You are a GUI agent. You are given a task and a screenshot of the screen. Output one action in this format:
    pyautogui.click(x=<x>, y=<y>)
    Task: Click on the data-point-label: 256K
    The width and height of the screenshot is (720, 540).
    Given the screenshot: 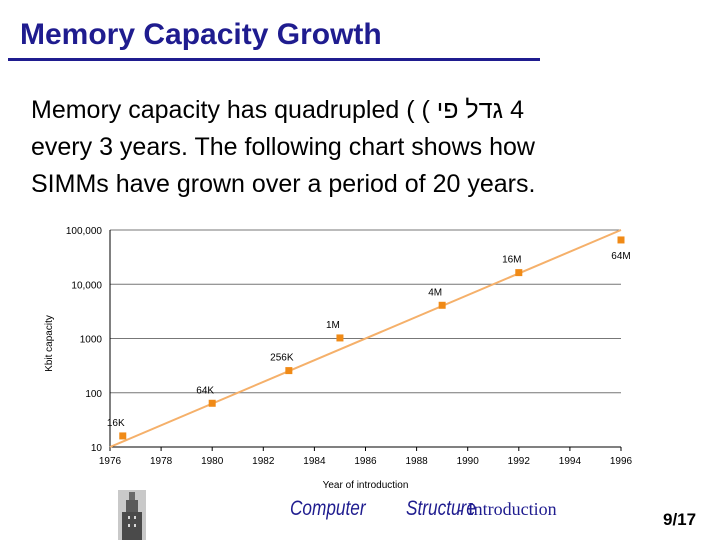 What is the action you would take?
    pyautogui.click(x=282, y=358)
    